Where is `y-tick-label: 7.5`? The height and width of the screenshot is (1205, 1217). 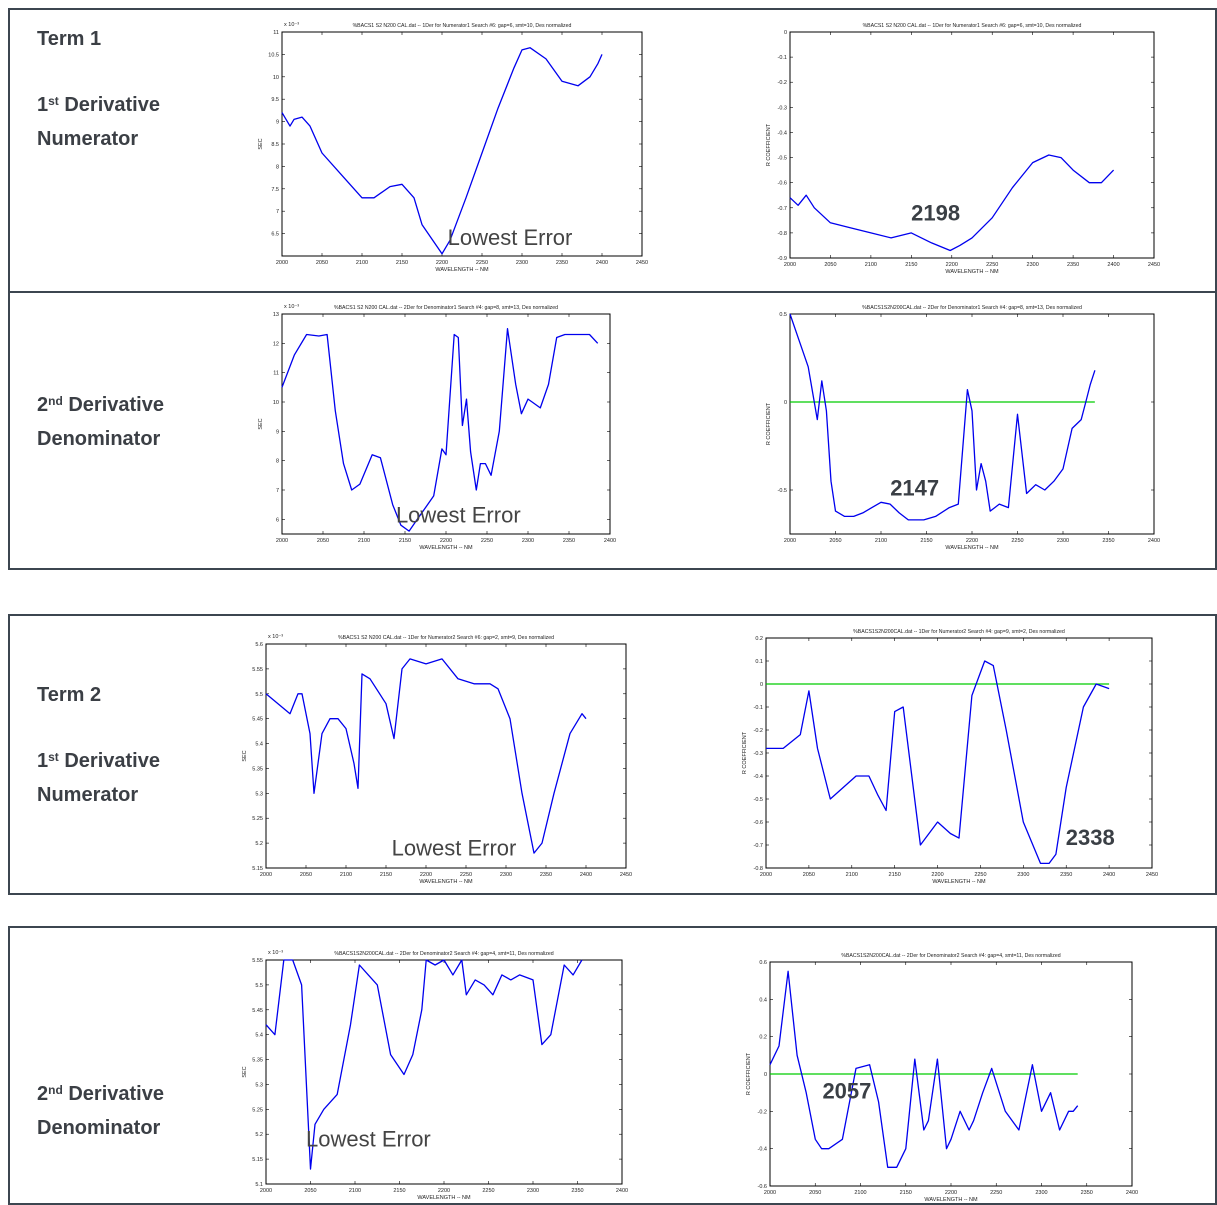
y-tick-label: 7.5 is located at coordinates (275, 190).